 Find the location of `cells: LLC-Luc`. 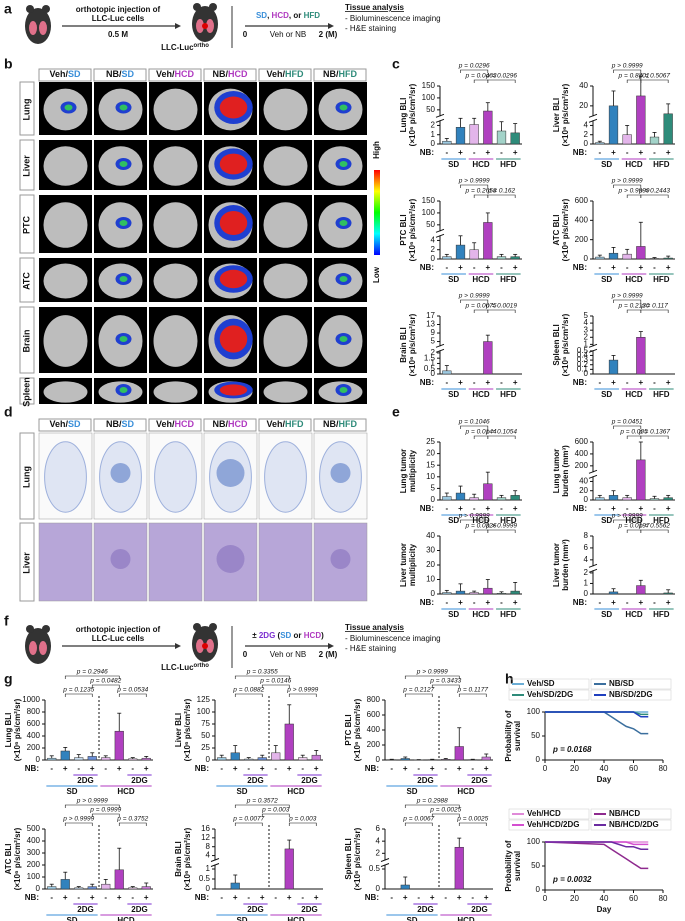

cells: LLC-Luc is located at coordinates (177, 667).